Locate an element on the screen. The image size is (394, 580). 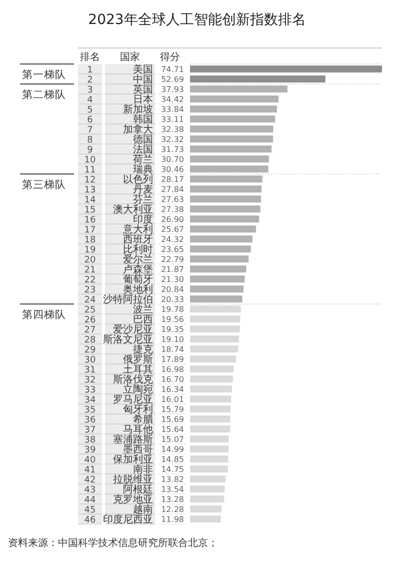
y-tick-label: 卢森堡 is located at coordinates (138, 270).